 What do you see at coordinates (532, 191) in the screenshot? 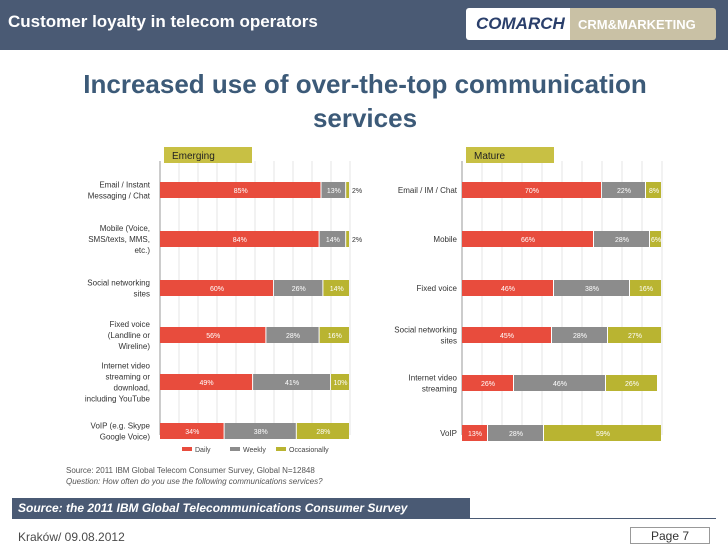
I see `chart-mature-data-label: 70%` at bounding box center [532, 191].